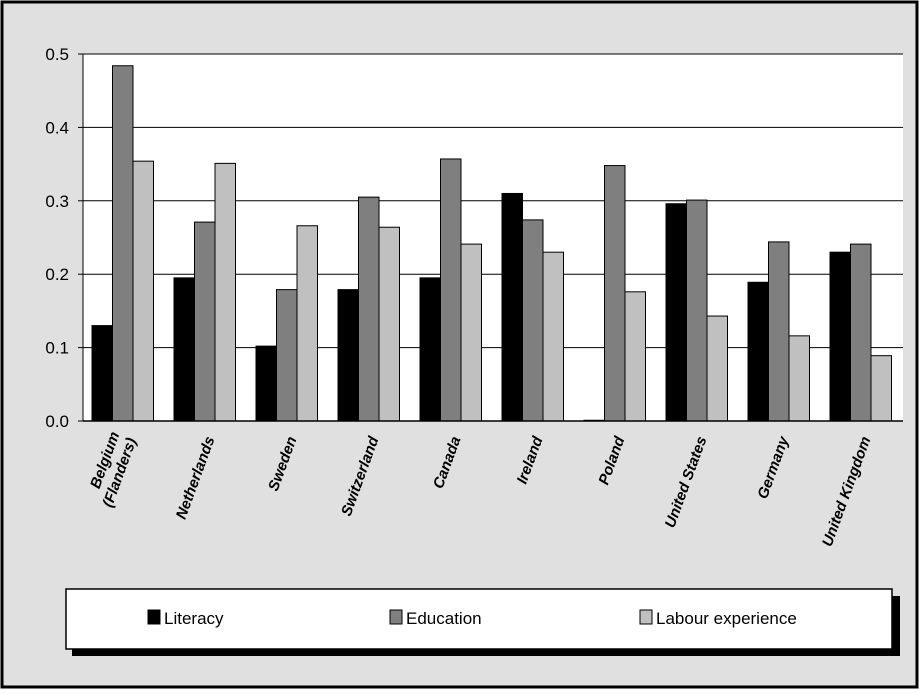  I want to click on legend-label: Literacy, so click(194, 618).